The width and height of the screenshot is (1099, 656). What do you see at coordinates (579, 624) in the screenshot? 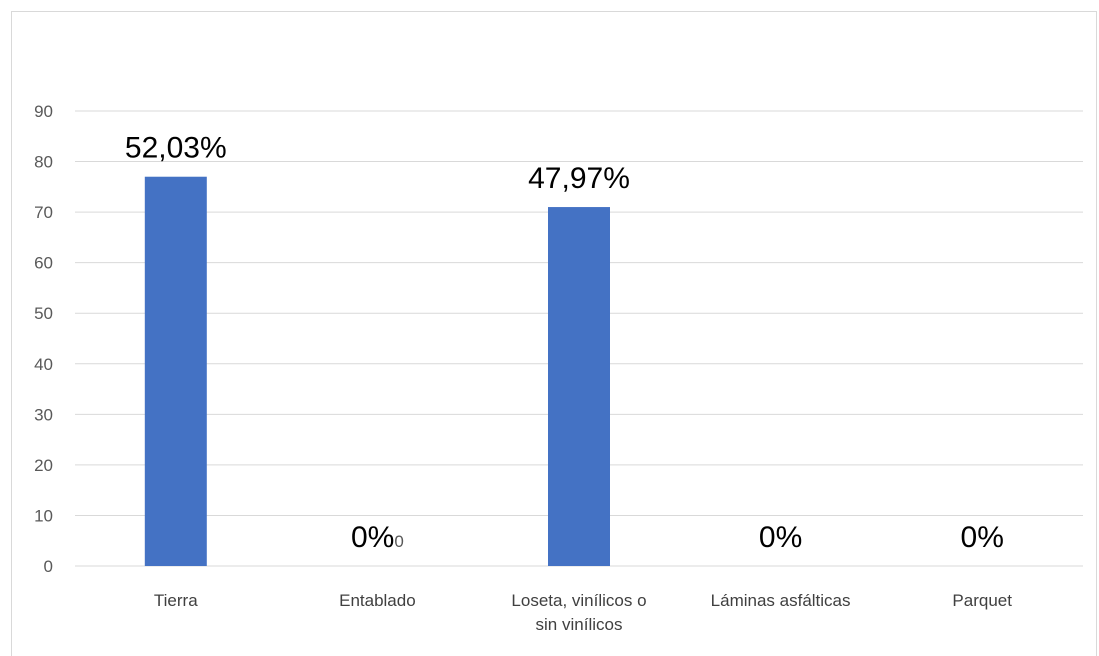
I see `x-category-label-line: sin vinílicos` at bounding box center [579, 624].